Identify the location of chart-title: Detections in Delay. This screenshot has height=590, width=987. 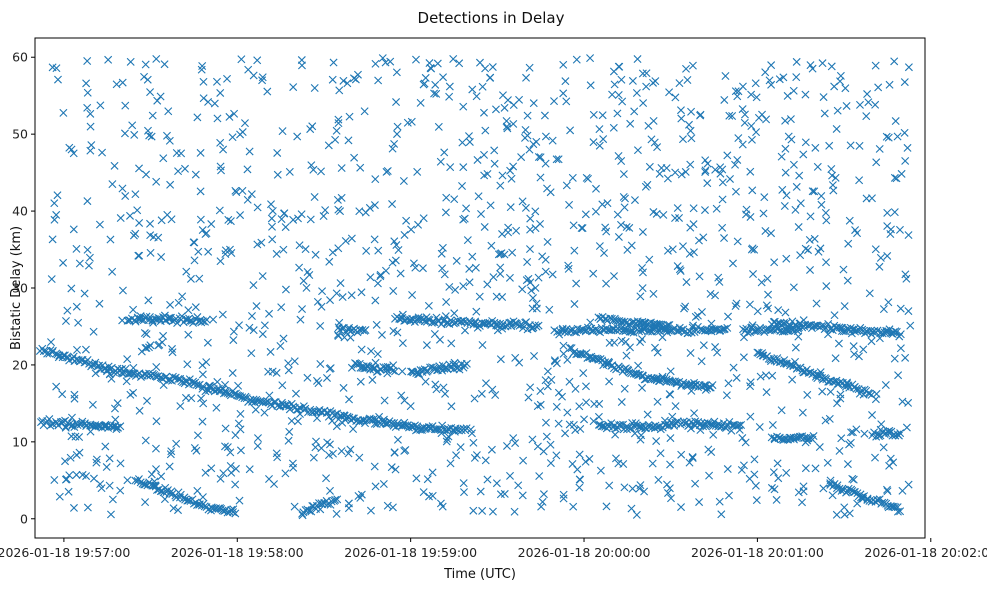
(491, 18).